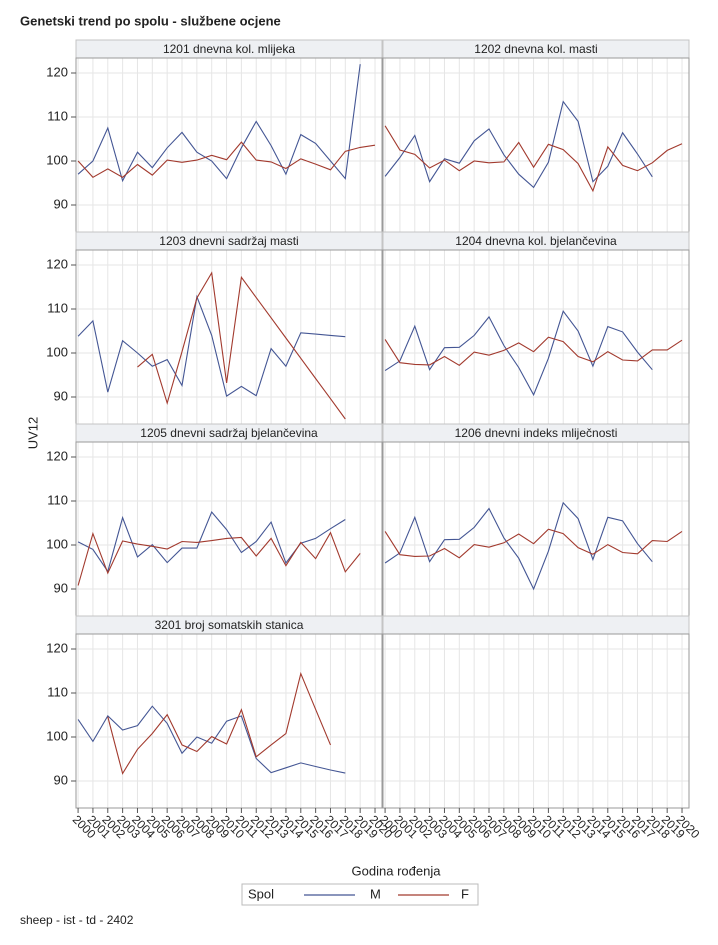 The width and height of the screenshot is (718, 945). I want to click on panel-title: 3201 broj somatskih stanica, so click(229, 625).